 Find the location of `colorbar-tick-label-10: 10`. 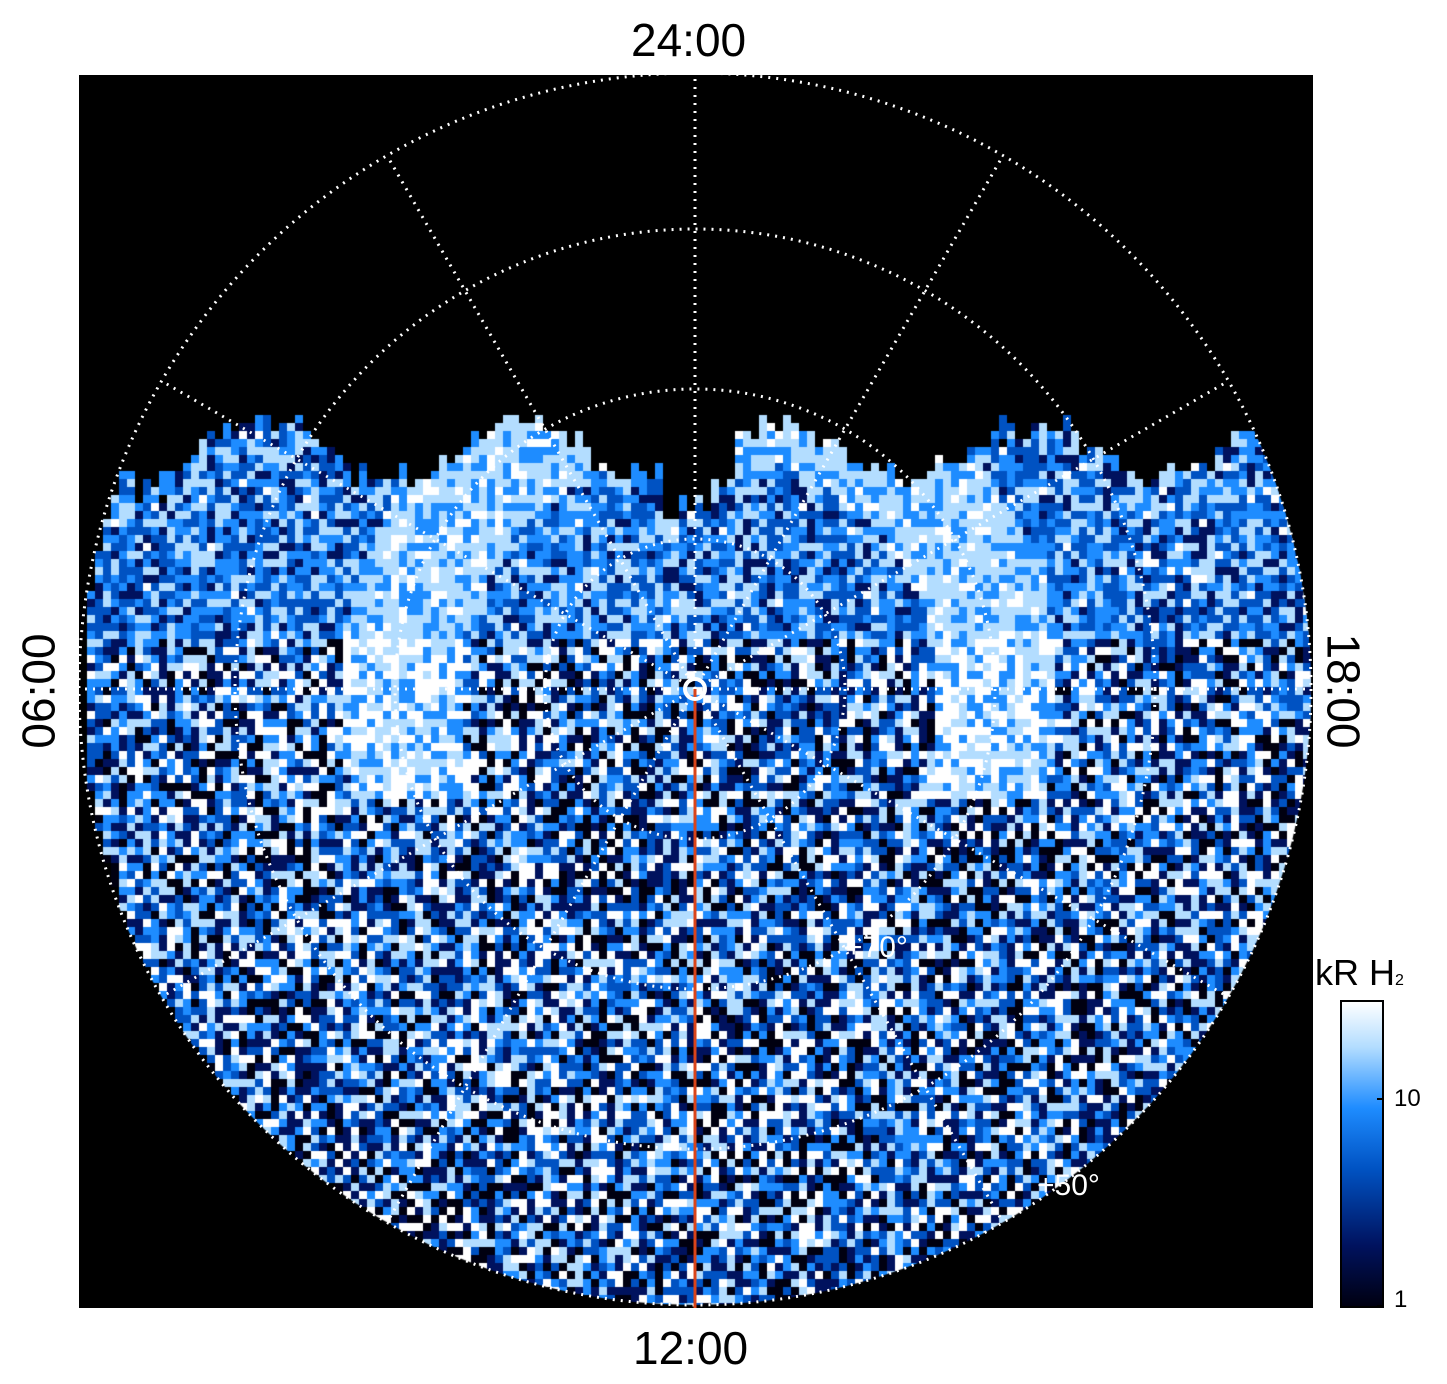

colorbar-tick-label-10: 10 is located at coordinates (1407, 1098).